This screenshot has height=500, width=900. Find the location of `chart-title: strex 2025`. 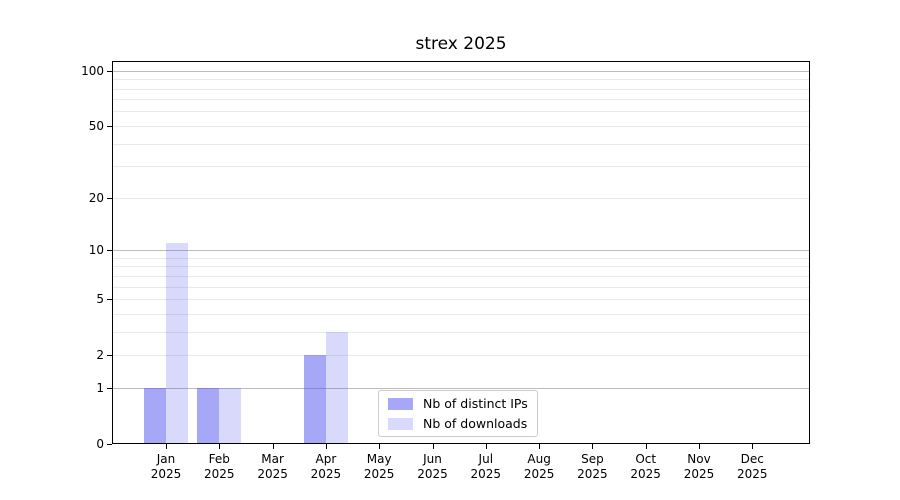

chart-title: strex 2025 is located at coordinates (461, 44).